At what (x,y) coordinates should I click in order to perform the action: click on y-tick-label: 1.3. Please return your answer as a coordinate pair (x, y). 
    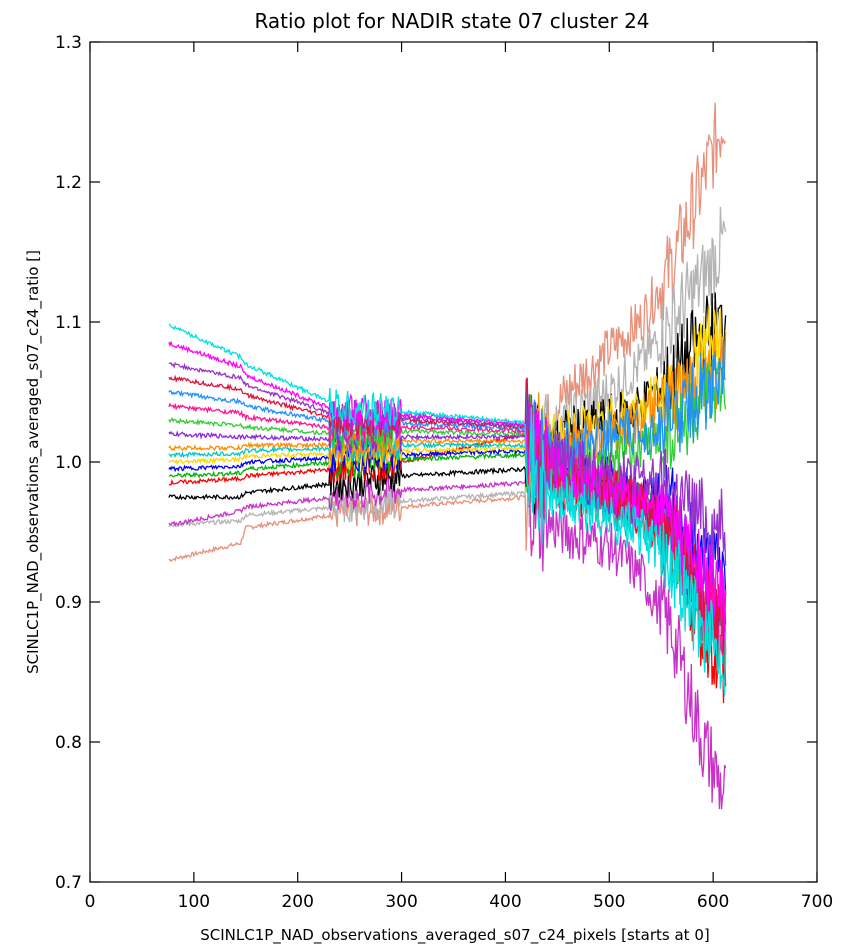
    Looking at the image, I should click on (68, 43).